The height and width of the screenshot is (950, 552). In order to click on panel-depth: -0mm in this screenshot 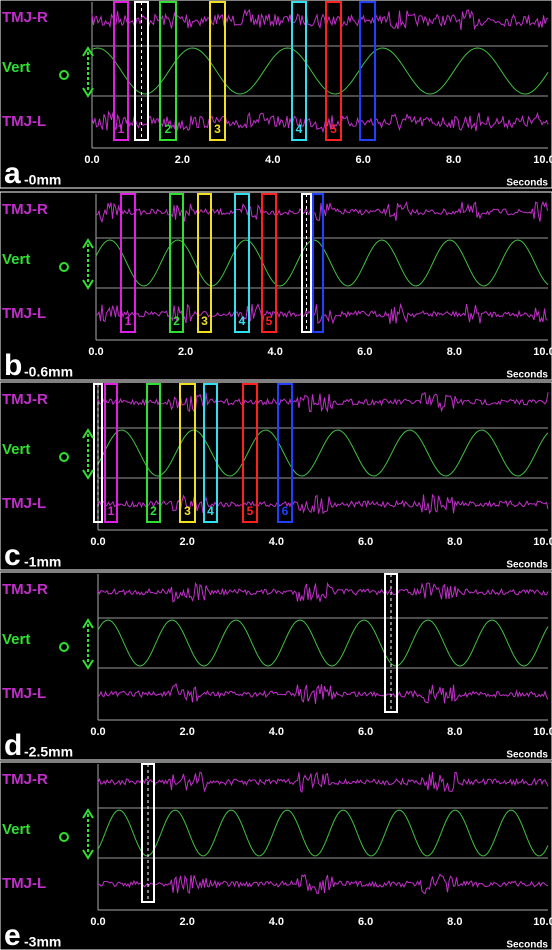, I will do `click(42, 180)`.